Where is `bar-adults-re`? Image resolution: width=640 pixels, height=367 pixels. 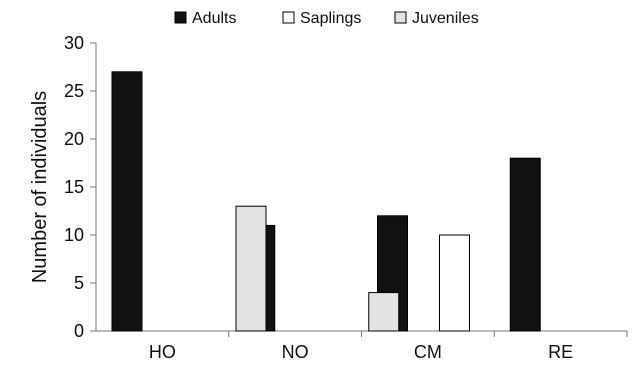 bar-adults-re is located at coordinates (525, 244).